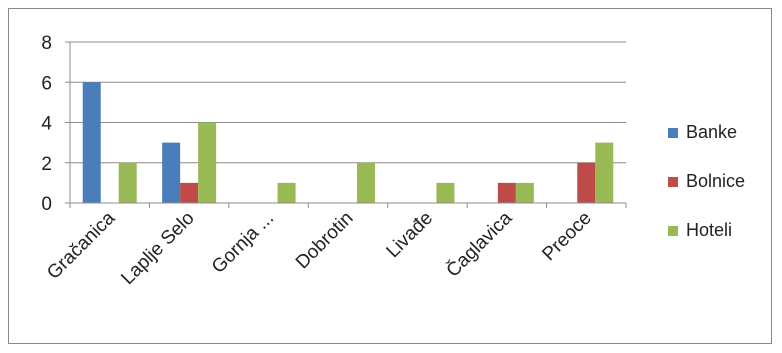 The height and width of the screenshot is (353, 782). I want to click on x-tick-label: Preoce, so click(566, 236).